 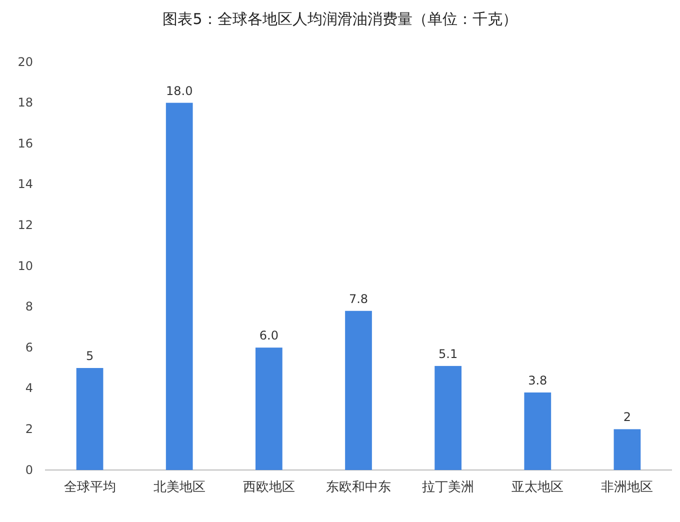 I want to click on y-tick-label: 2, so click(x=29, y=429).